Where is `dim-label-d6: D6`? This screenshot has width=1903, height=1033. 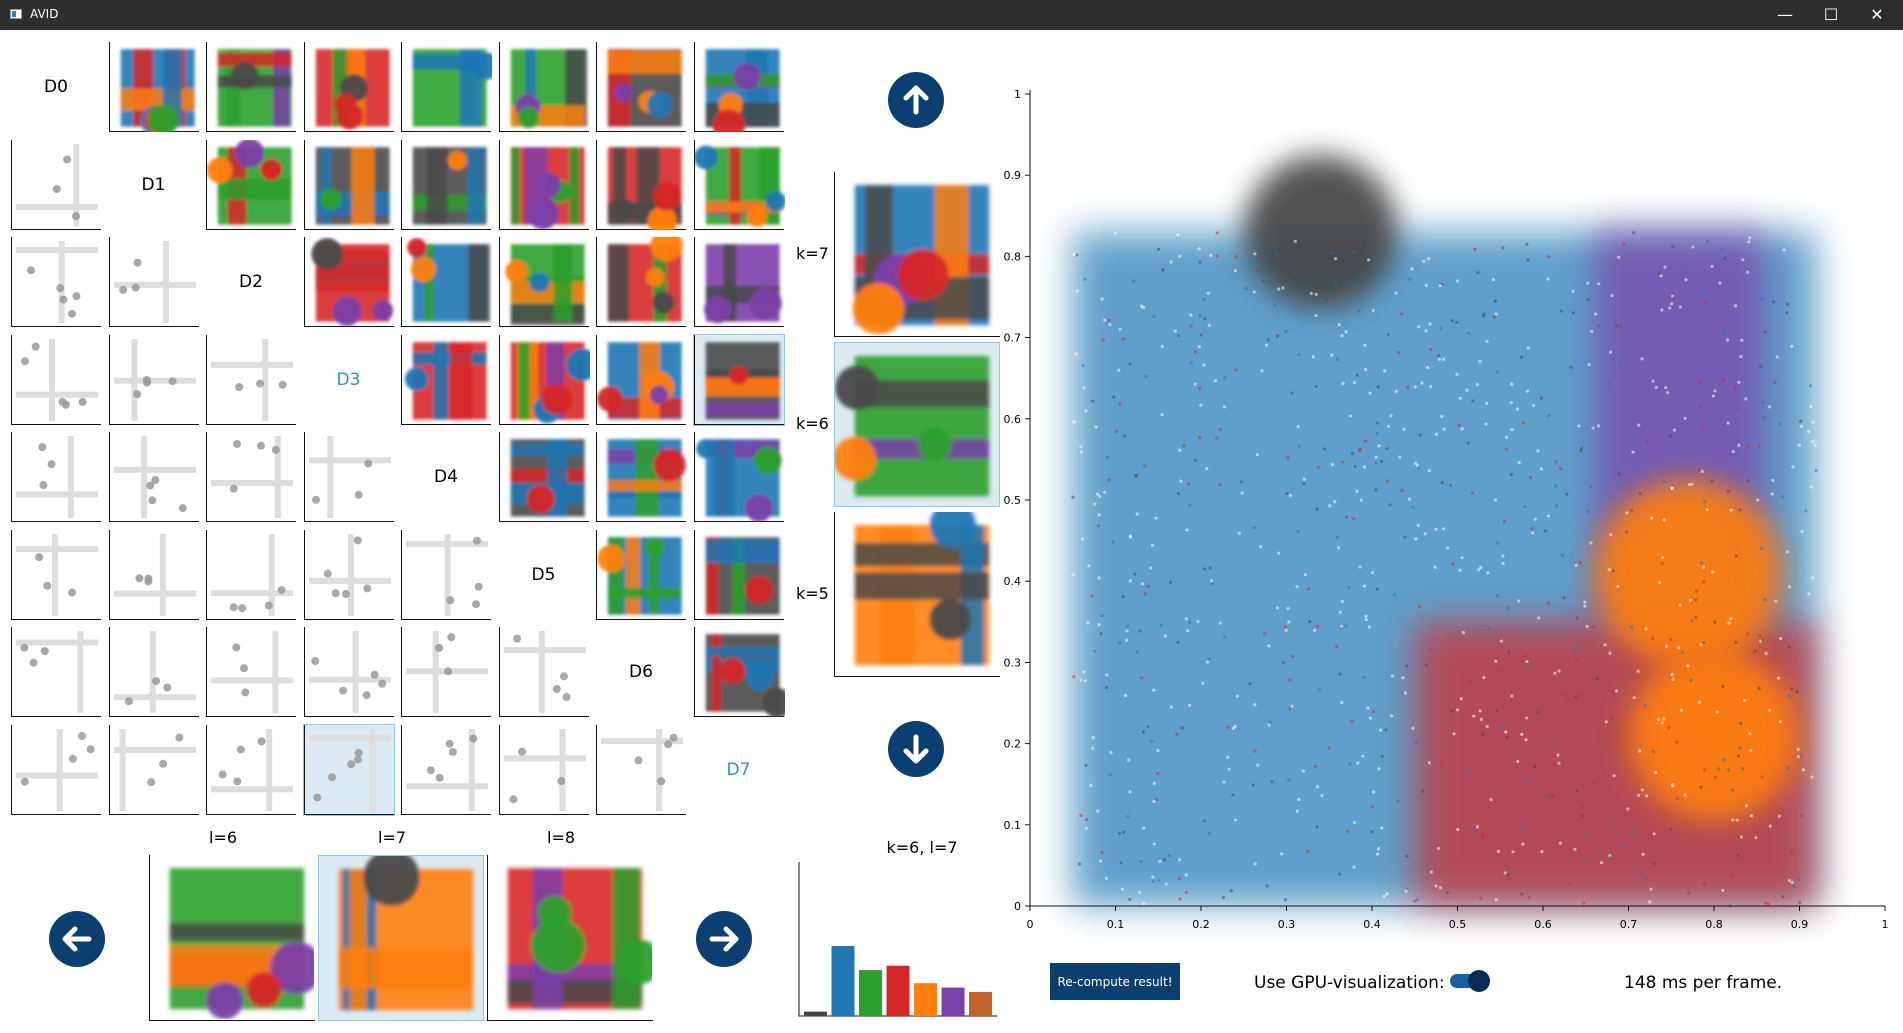 dim-label-d6: D6 is located at coordinates (641, 672).